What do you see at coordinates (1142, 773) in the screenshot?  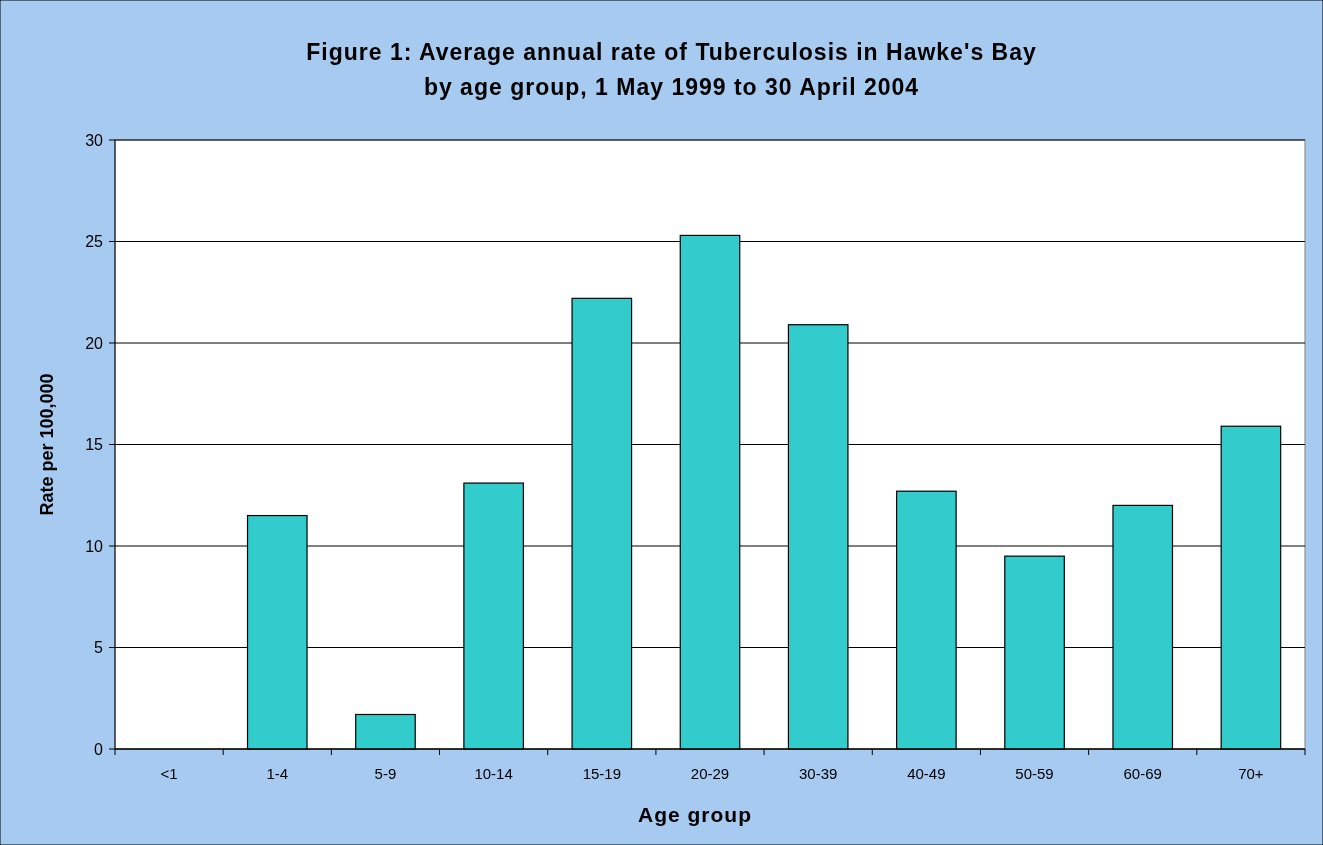 I see `x-tick-label: 60-69` at bounding box center [1142, 773].